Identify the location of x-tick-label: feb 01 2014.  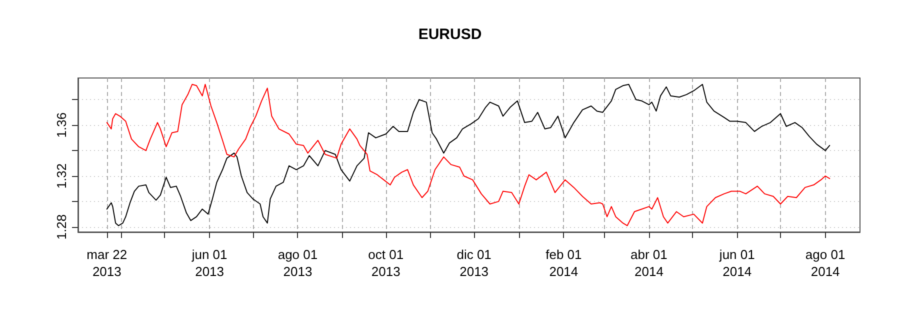
(564, 263).